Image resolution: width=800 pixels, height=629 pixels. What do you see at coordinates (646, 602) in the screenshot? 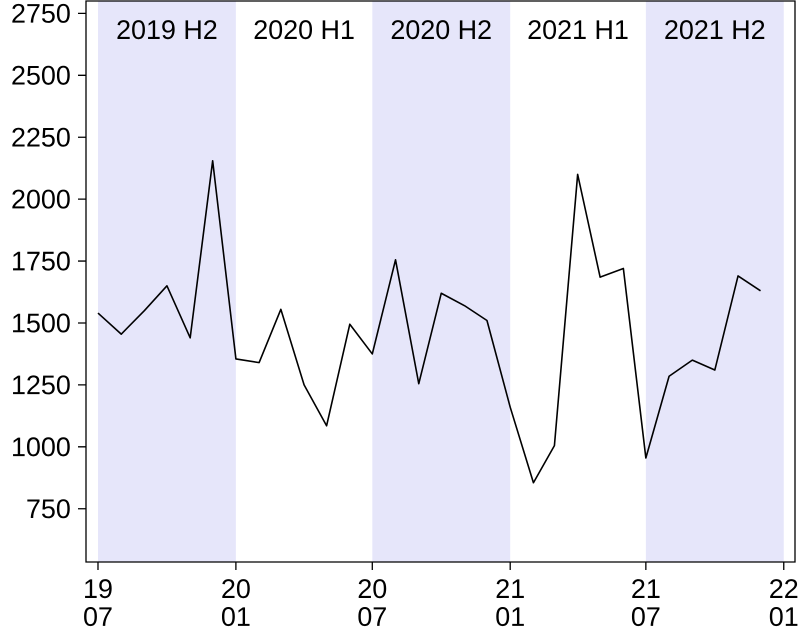
I see `x-tick-label: 21 07` at bounding box center [646, 602].